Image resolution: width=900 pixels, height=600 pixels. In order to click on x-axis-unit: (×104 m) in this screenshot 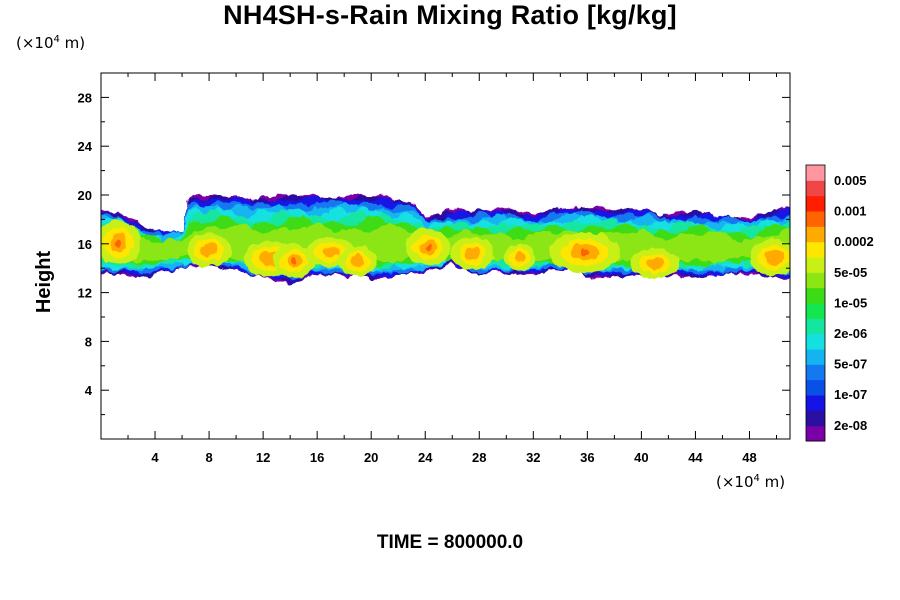, I will do `click(751, 482)`.